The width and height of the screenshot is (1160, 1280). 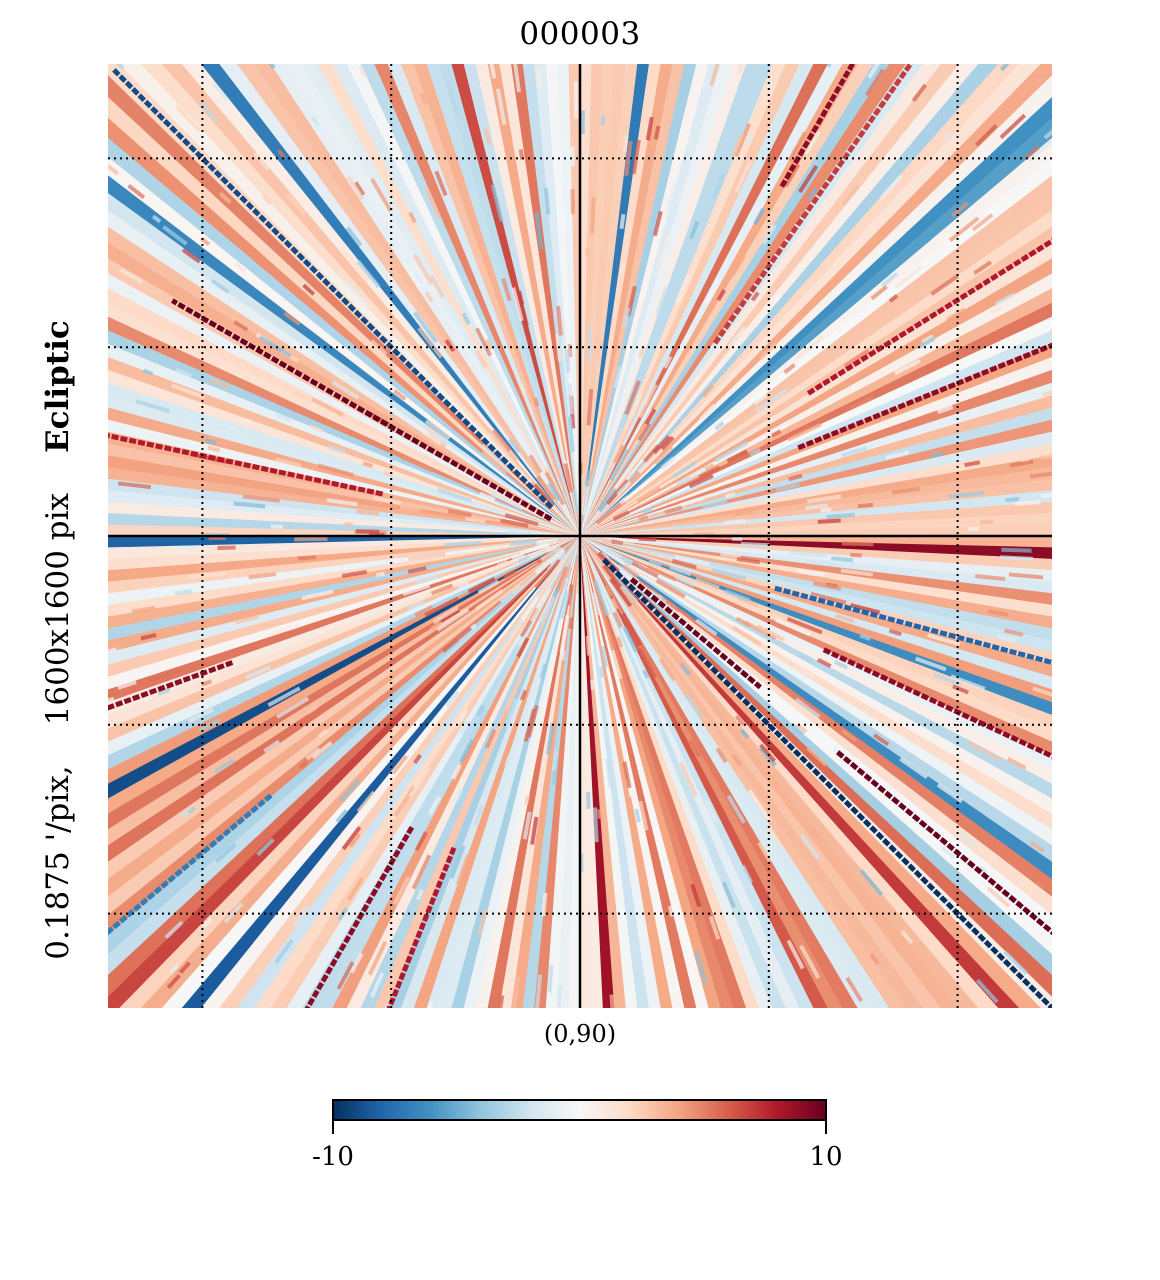 I want to click on map-title: 000003, so click(x=580, y=34).